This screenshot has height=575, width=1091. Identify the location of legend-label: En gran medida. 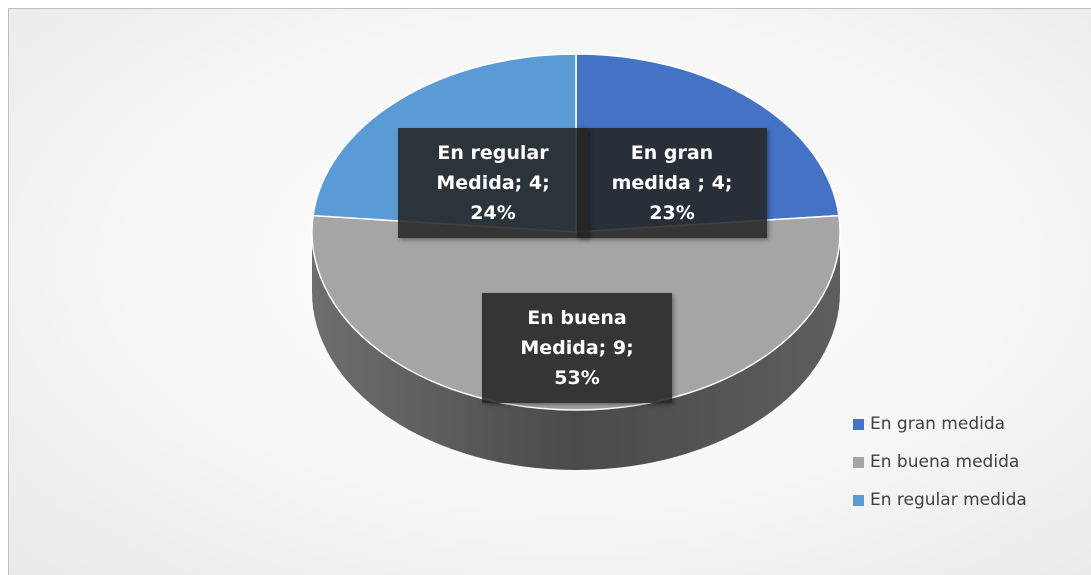
(938, 424).